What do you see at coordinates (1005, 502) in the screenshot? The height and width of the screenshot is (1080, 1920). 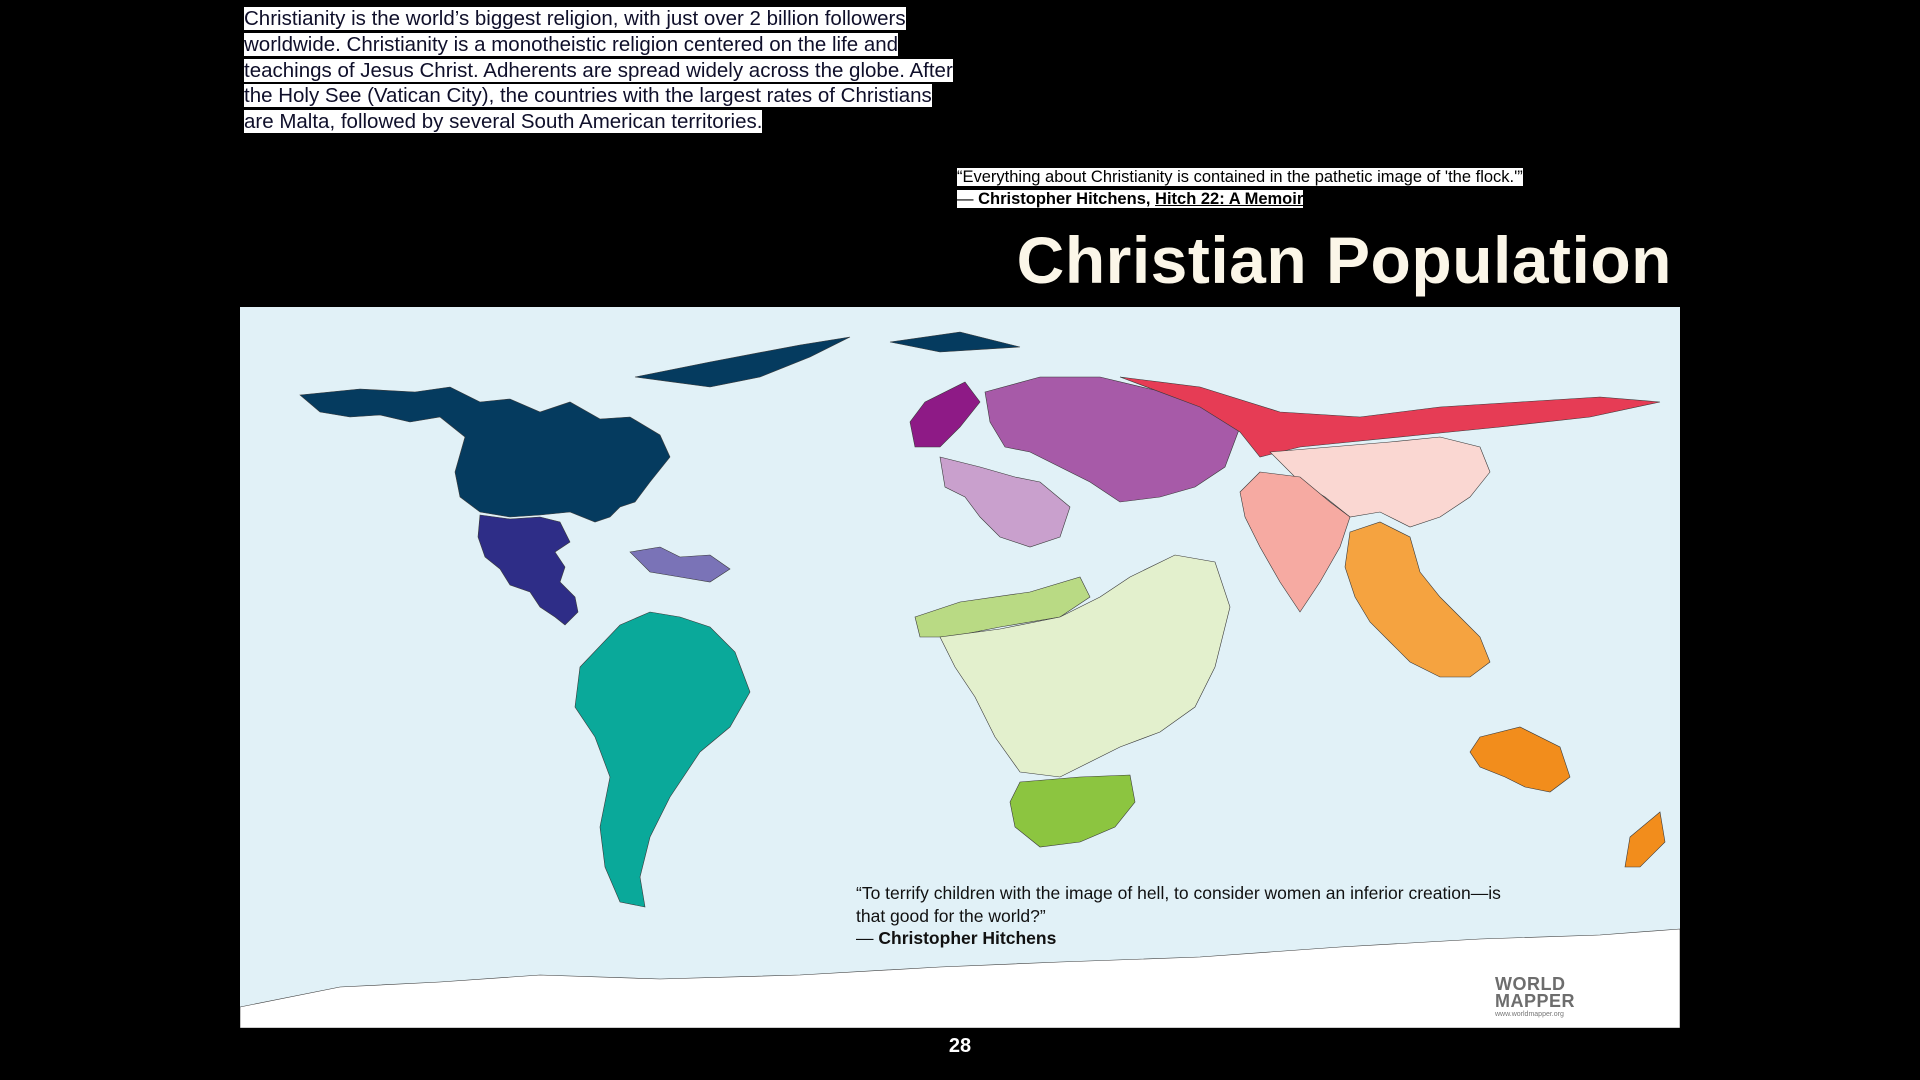 I see `southern-europe` at bounding box center [1005, 502].